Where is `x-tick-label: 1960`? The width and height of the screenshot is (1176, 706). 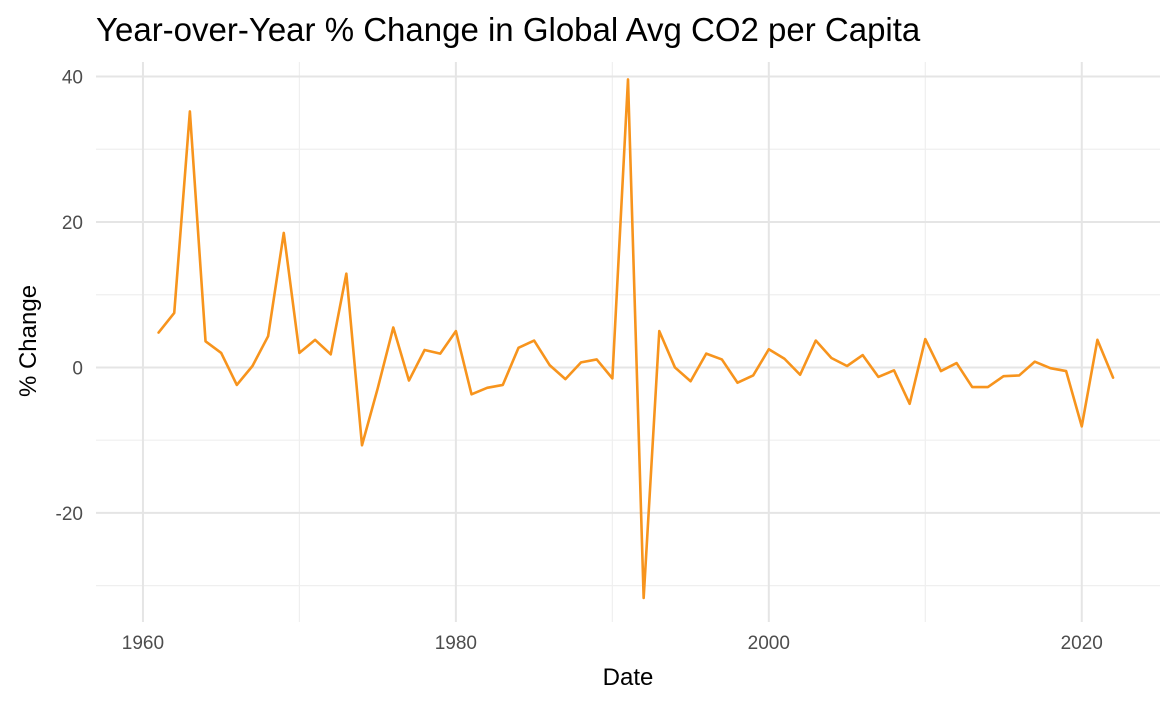
x-tick-label: 1960 is located at coordinates (143, 643).